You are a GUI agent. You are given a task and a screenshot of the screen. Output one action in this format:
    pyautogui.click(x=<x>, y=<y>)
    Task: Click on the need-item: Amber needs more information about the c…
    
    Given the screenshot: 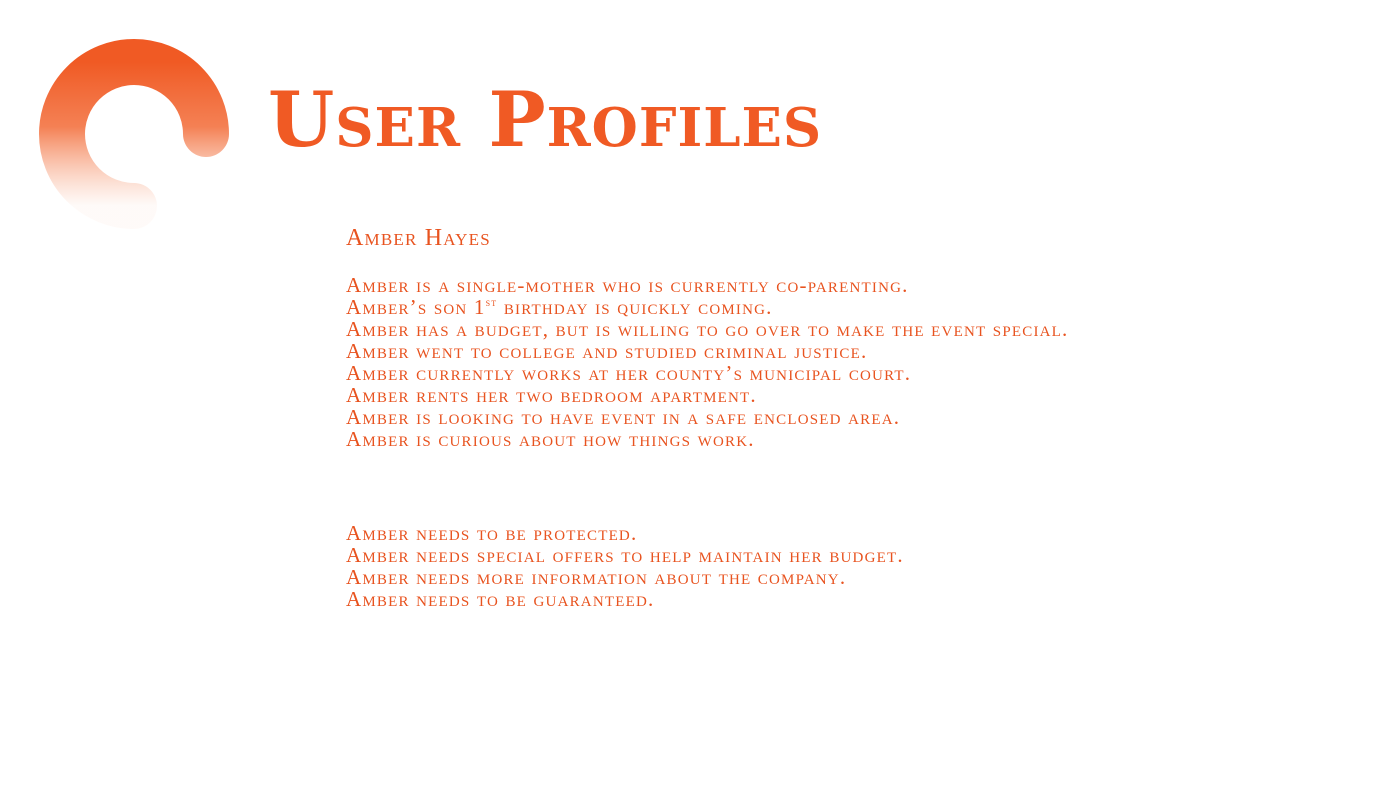 What is the action you would take?
    pyautogui.click(x=596, y=577)
    